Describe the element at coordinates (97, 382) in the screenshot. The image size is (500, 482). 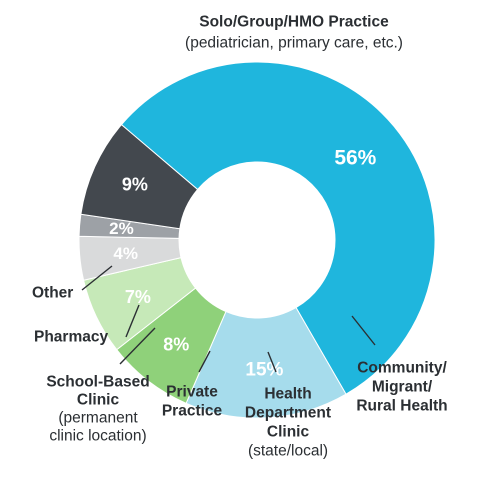
I see `category-label-school: School-Based` at that location.